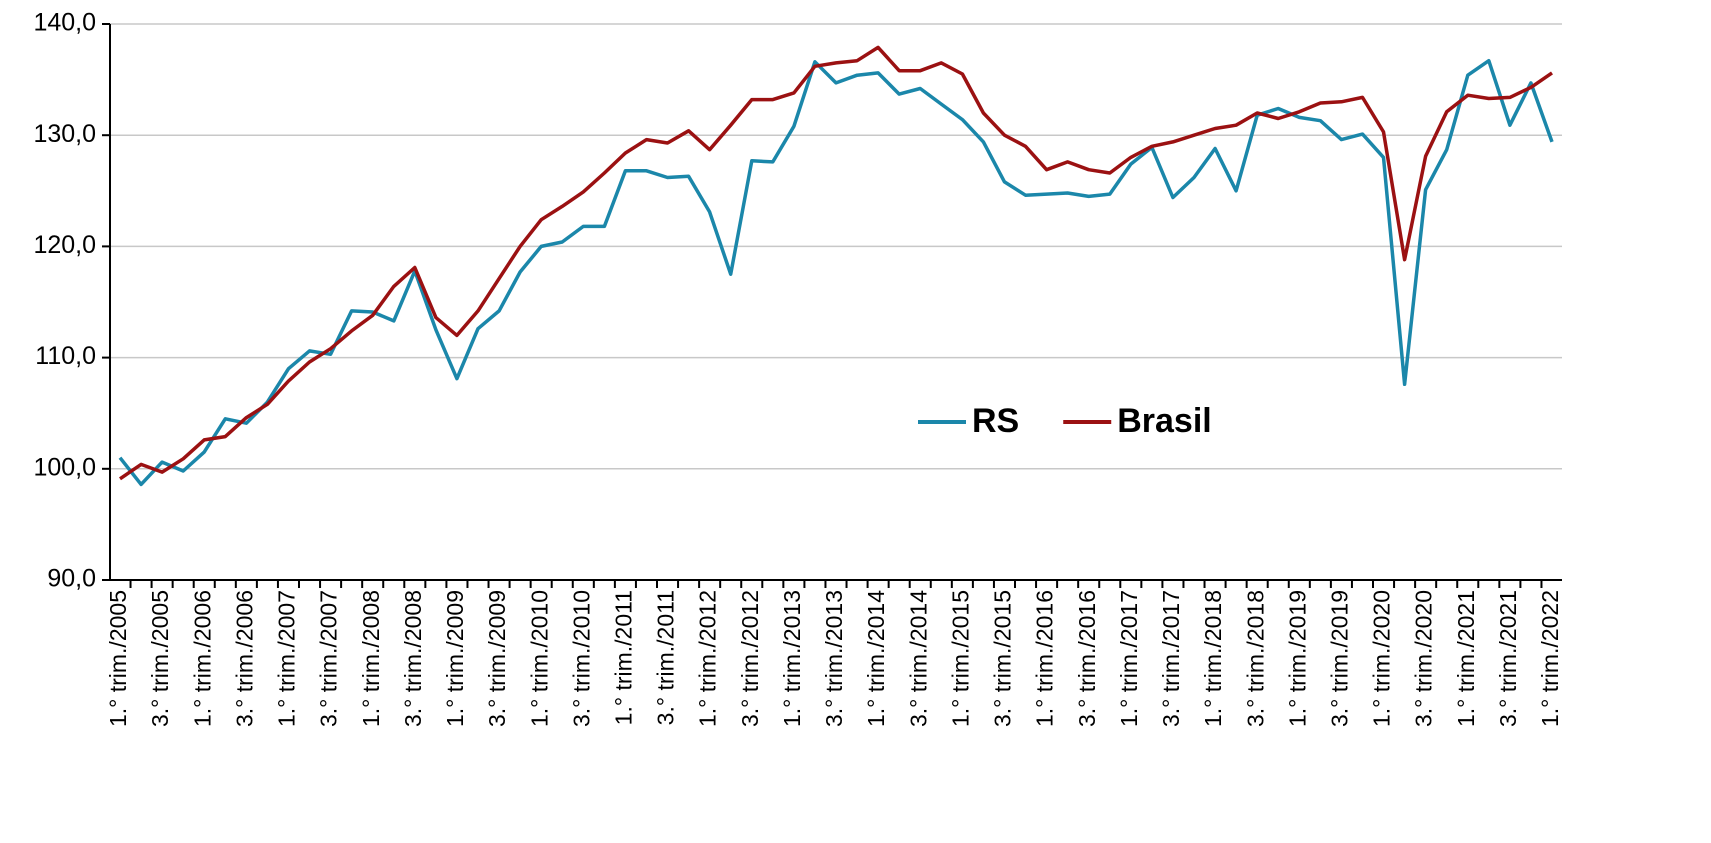 The height and width of the screenshot is (843, 1711). Describe the element at coordinates (71, 579) in the screenshot. I see `y-tick-label: 90,0` at that location.